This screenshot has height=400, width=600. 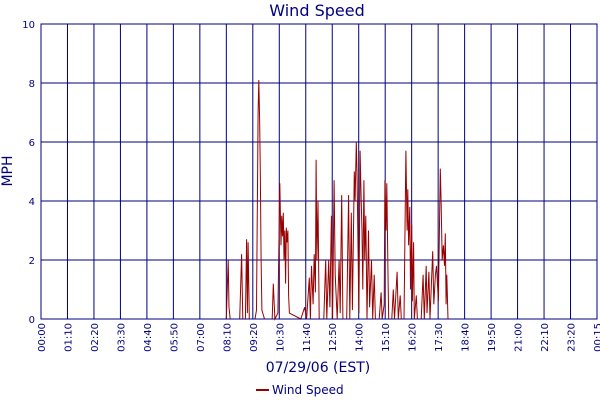 What do you see at coordinates (360, 337) in the screenshot?
I see `x-tick-label: 14:00` at bounding box center [360, 337].